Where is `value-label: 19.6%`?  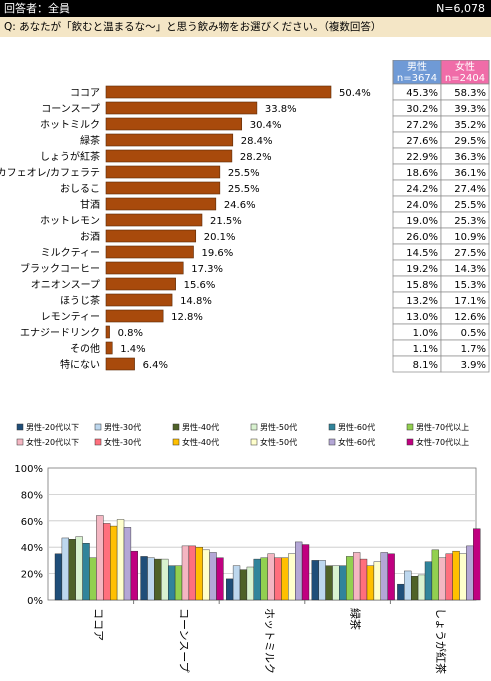 value-label: 19.6% is located at coordinates (218, 253).